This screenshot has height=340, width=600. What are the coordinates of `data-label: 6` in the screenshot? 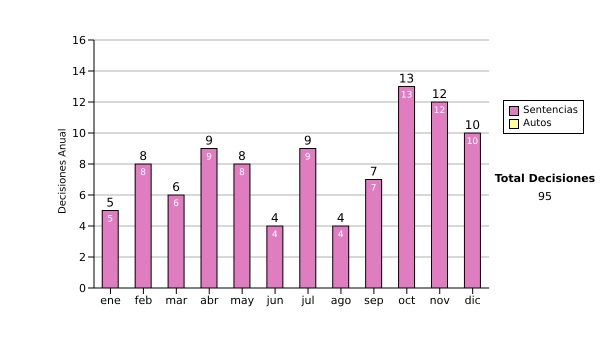 It's located at (176, 204).